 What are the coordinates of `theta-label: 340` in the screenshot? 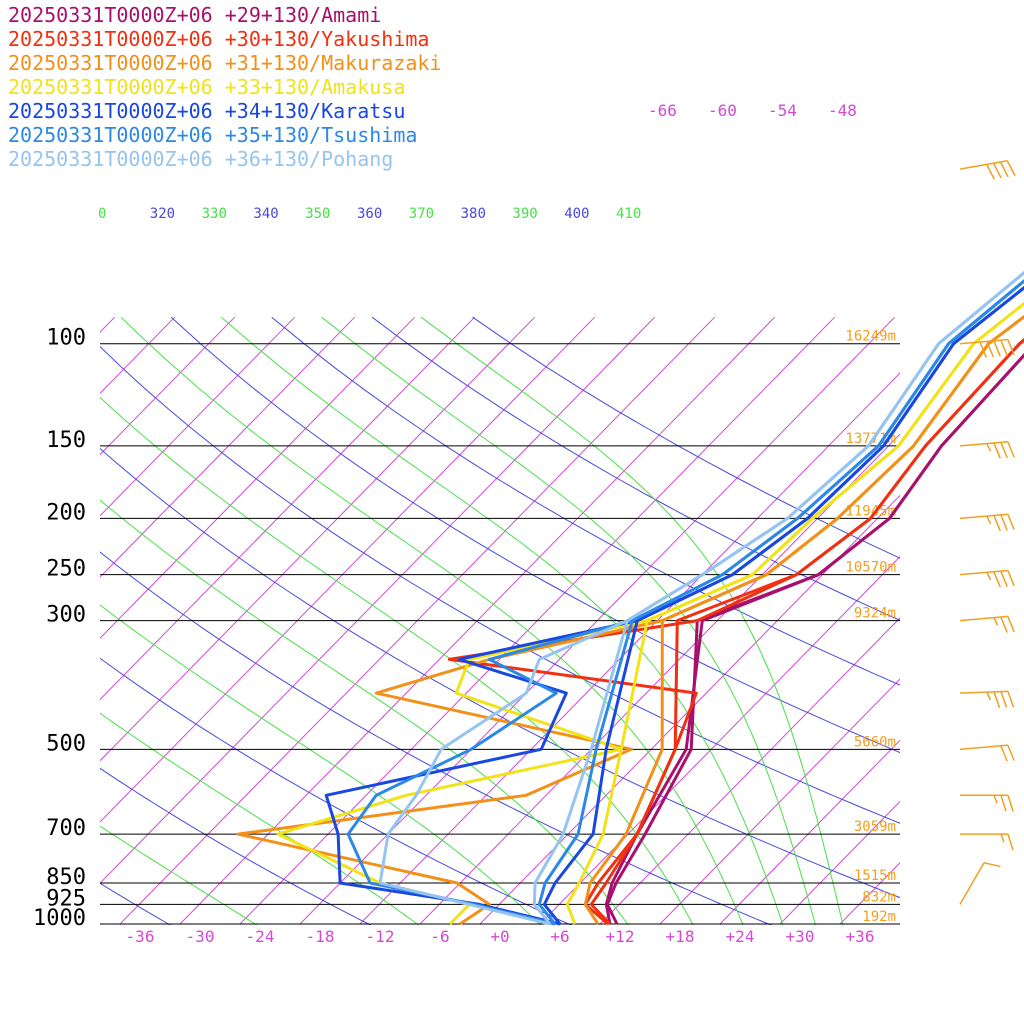 It's located at (265, 214).